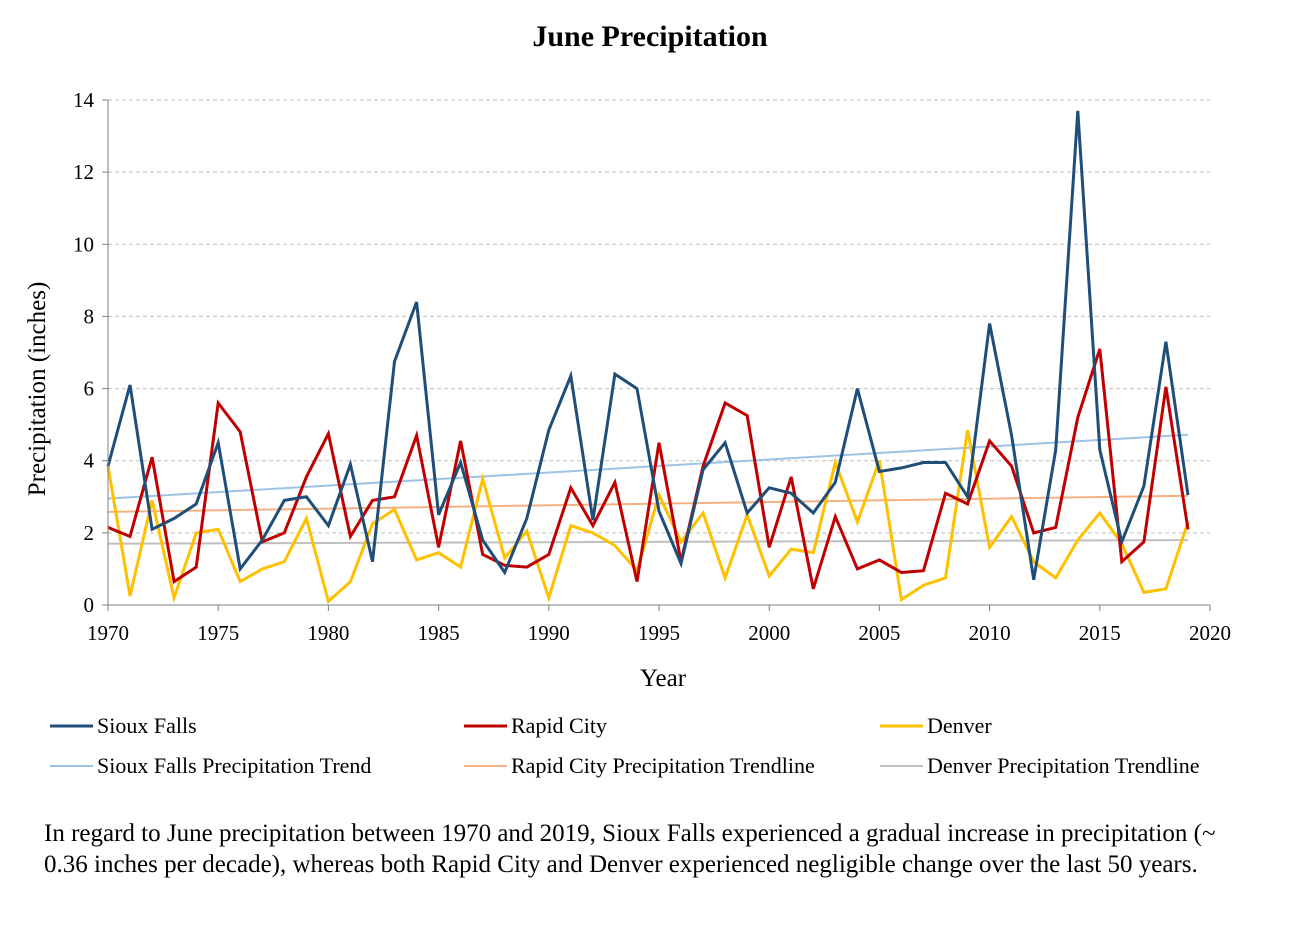 This screenshot has width=1302, height=939. What do you see at coordinates (549, 633) in the screenshot?
I see `x-tick-label-1990: 1990` at bounding box center [549, 633].